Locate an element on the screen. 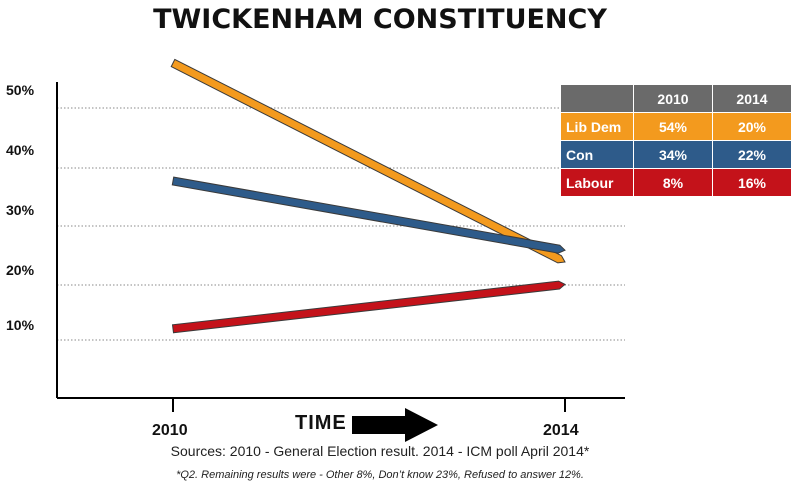 The width and height of the screenshot is (800, 489). time-arrow is located at coordinates (395, 425).